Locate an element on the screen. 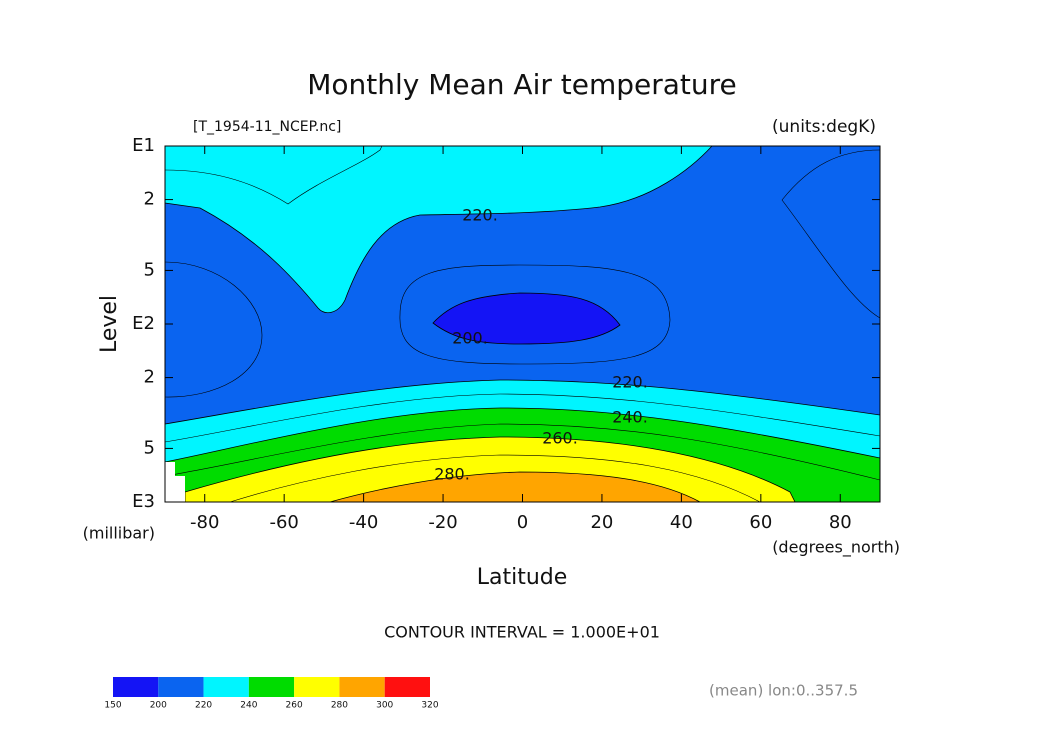  missing is located at coordinates (175, 482).